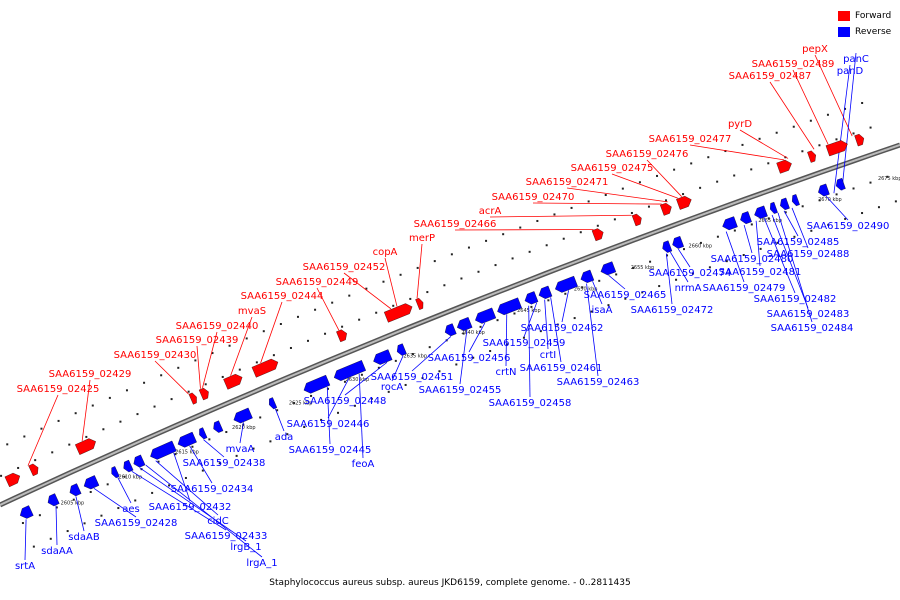  I want to click on gene-label-saa6159-02445: SAA6159_02445, so click(330, 450).